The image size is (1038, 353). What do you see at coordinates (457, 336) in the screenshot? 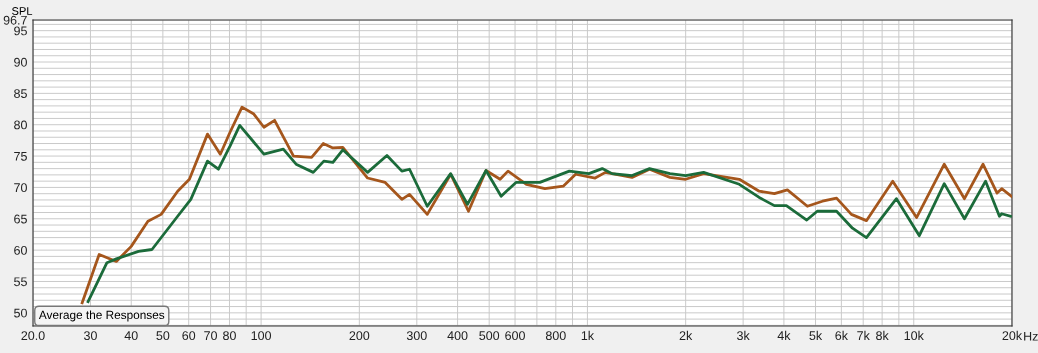
I see `x-tick-label: 400` at bounding box center [457, 336].